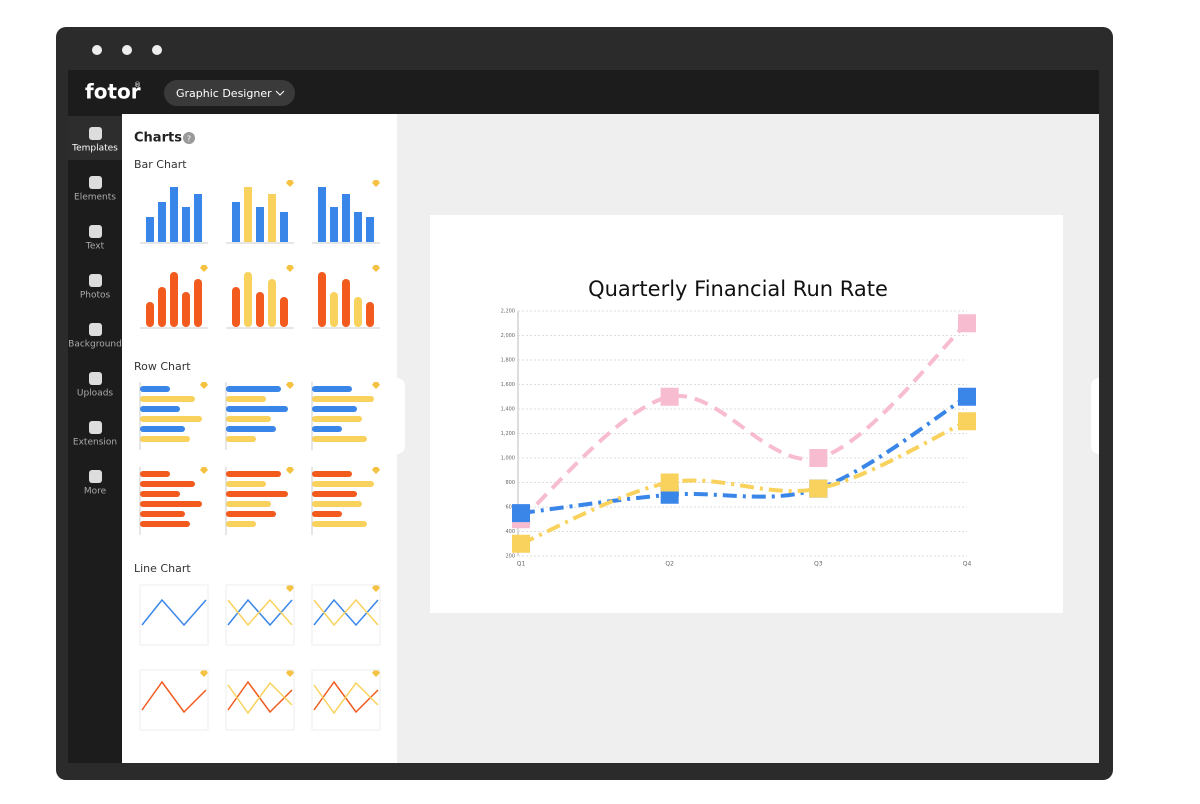 The height and width of the screenshot is (804, 1200). I want to click on thumb-frame, so click(346, 700).